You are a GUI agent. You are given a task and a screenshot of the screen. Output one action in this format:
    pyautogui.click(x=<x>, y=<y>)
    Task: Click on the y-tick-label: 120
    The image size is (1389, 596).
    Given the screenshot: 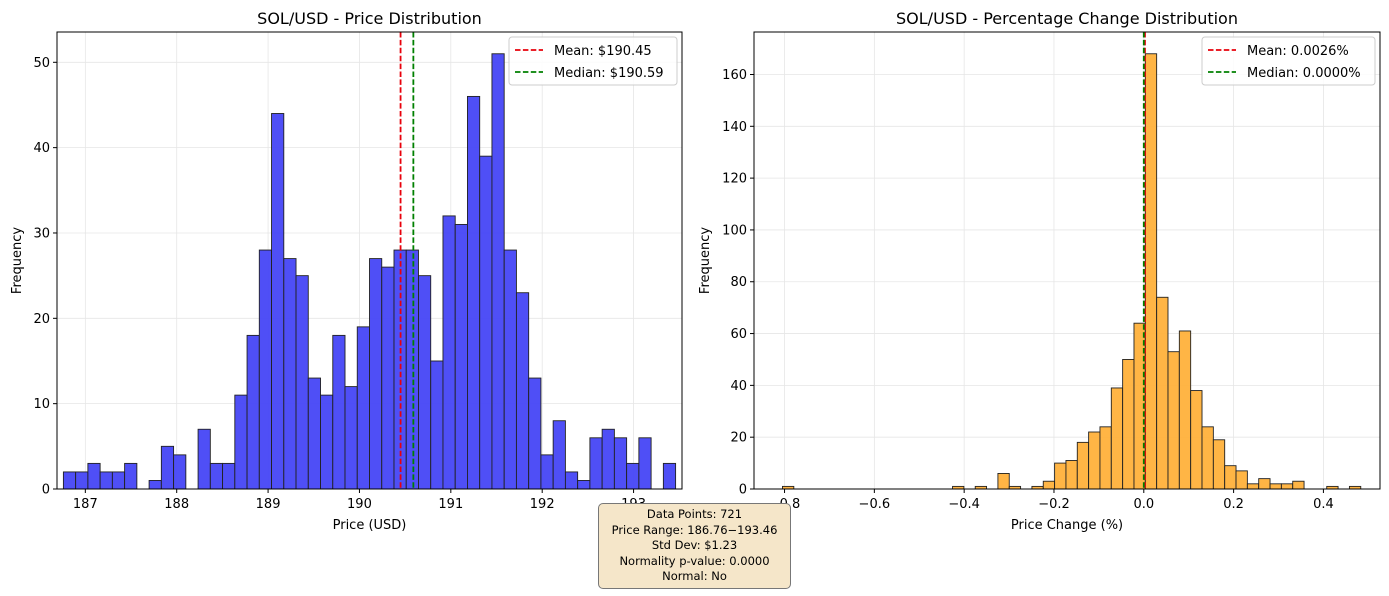 What is the action you would take?
    pyautogui.click(x=734, y=179)
    